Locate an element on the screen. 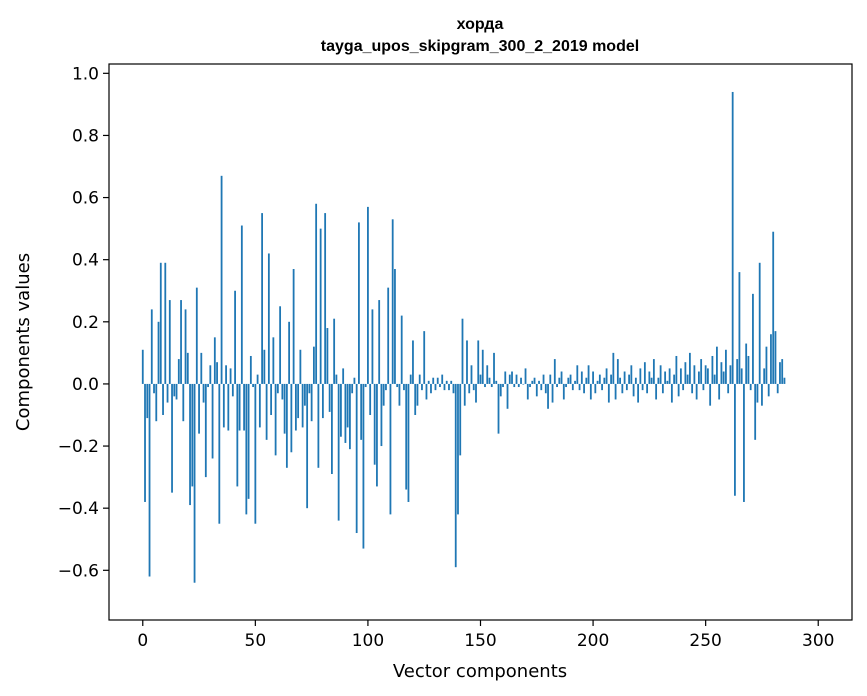 The image size is (867, 696). x-tick-label: 250 is located at coordinates (705, 641).